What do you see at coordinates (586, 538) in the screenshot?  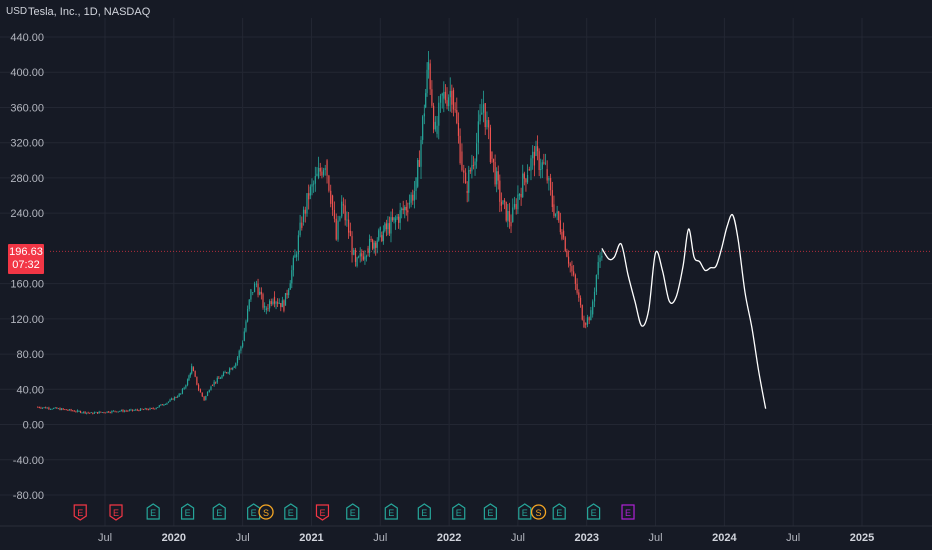 I see `x-tick-label: 2023` at bounding box center [586, 538].